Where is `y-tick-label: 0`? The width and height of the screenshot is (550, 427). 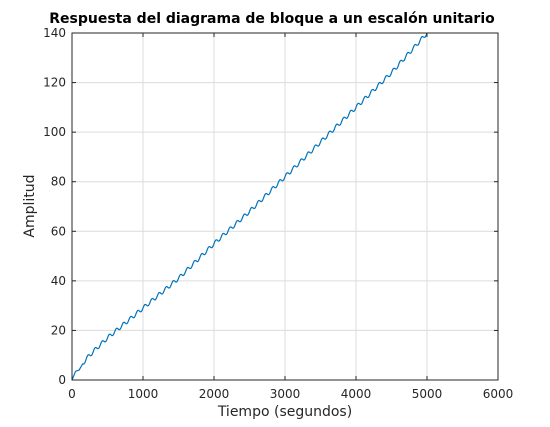
y-tick-label: 0 is located at coordinates (62, 380).